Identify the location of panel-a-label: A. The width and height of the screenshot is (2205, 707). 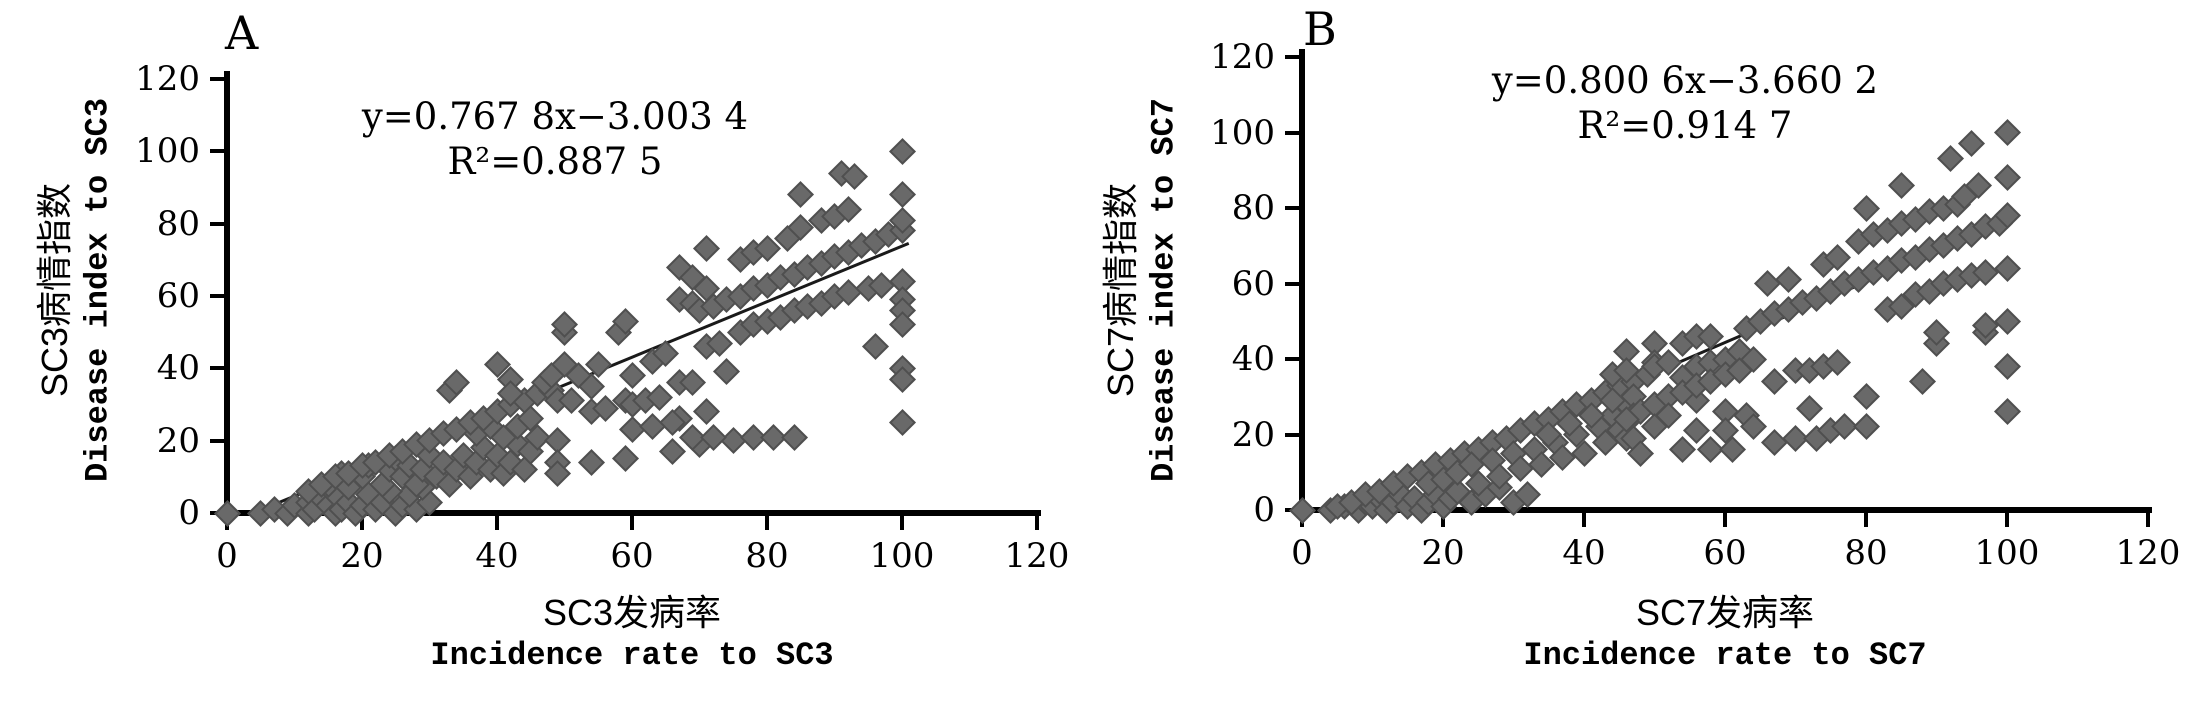
(242, 33).